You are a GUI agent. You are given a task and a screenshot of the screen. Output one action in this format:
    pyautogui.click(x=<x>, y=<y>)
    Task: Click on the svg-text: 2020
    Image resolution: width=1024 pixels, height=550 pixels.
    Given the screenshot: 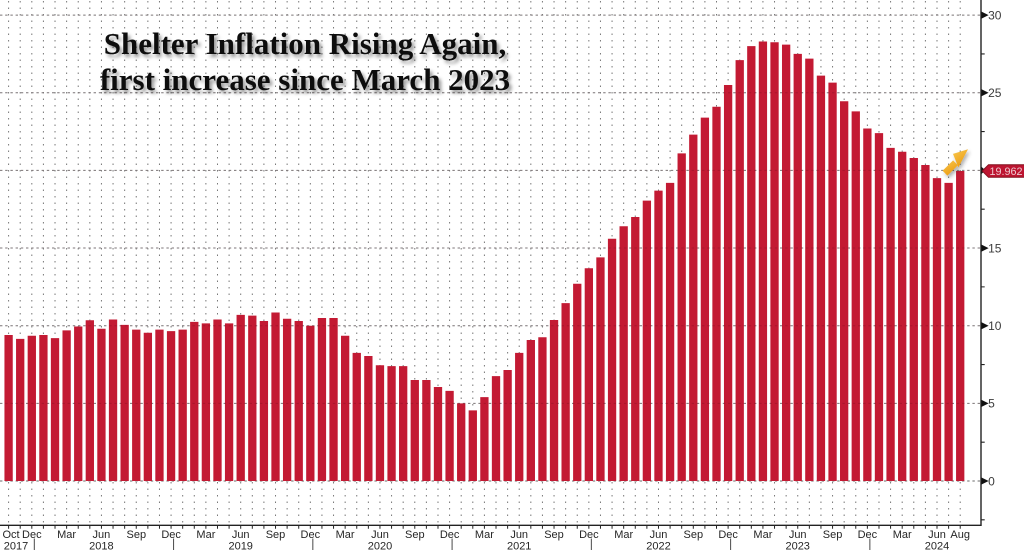 What is the action you would take?
    pyautogui.click(x=380, y=545)
    